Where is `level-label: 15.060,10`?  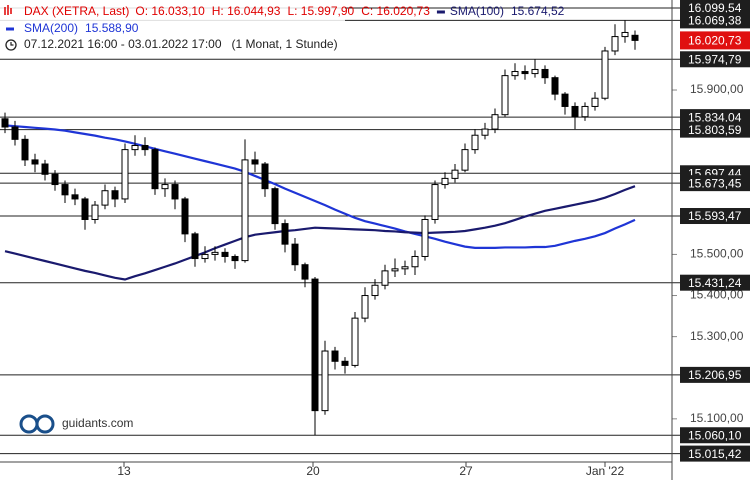 level-label: 15.060,10 is located at coordinates (715, 435).